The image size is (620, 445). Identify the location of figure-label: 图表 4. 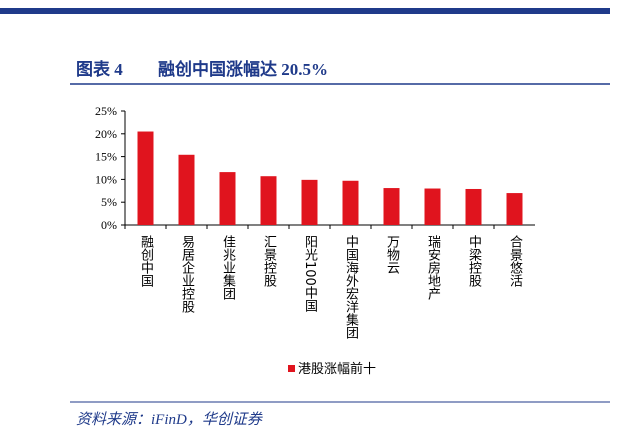
(99, 69).